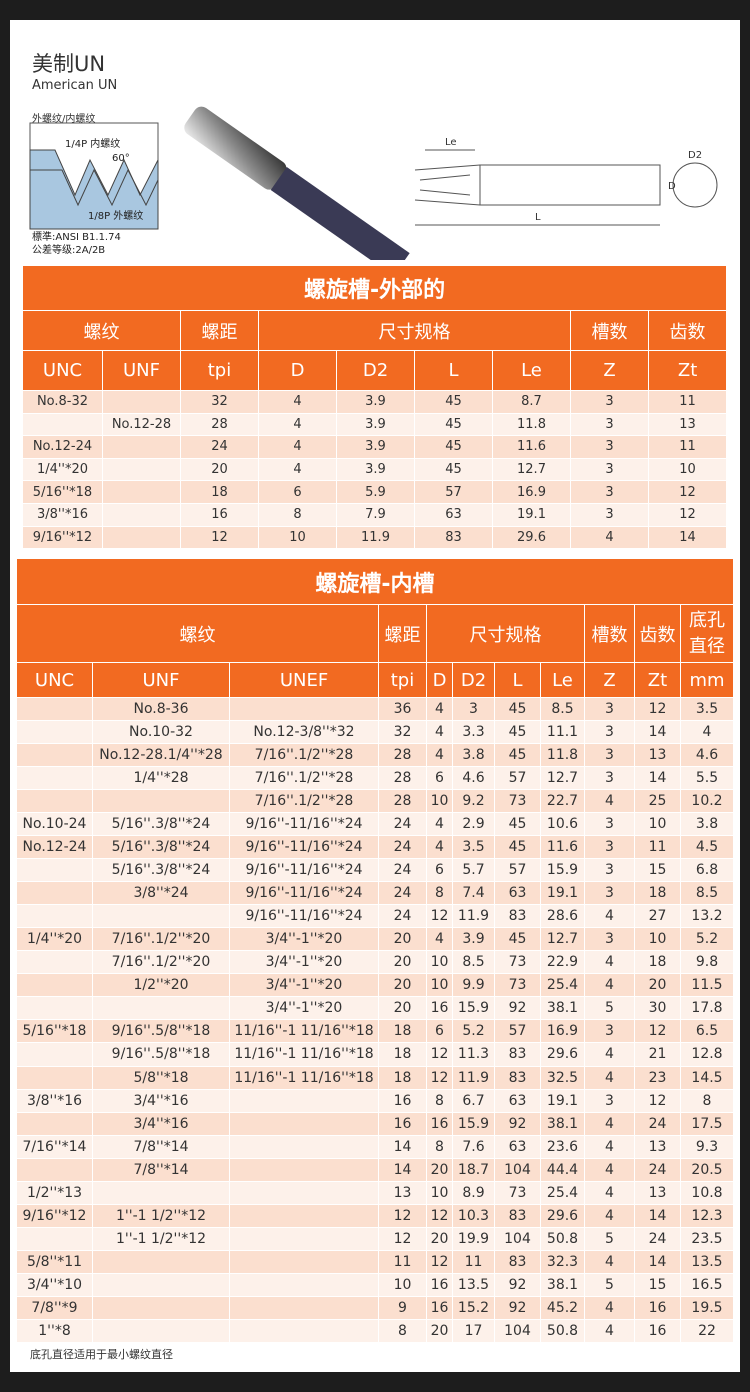 The width and height of the screenshot is (750, 1392). What do you see at coordinates (219, 330) in the screenshot?
I see `group-header: 螺距` at bounding box center [219, 330].